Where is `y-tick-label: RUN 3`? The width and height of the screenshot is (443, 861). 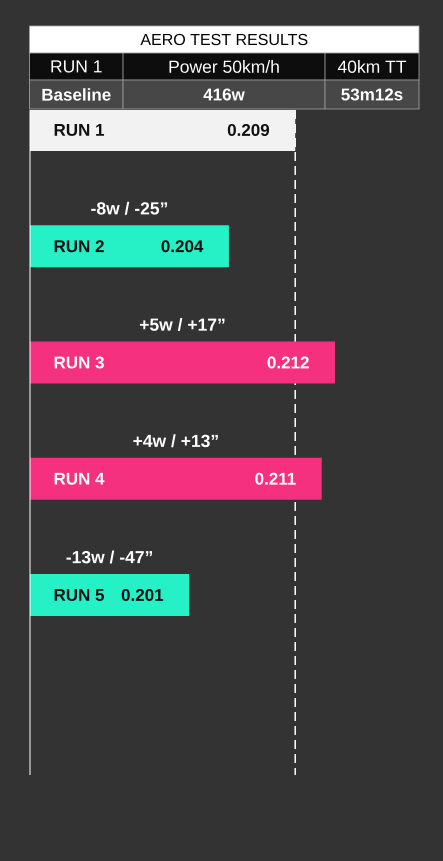
y-tick-label: RUN 3 is located at coordinates (79, 362).